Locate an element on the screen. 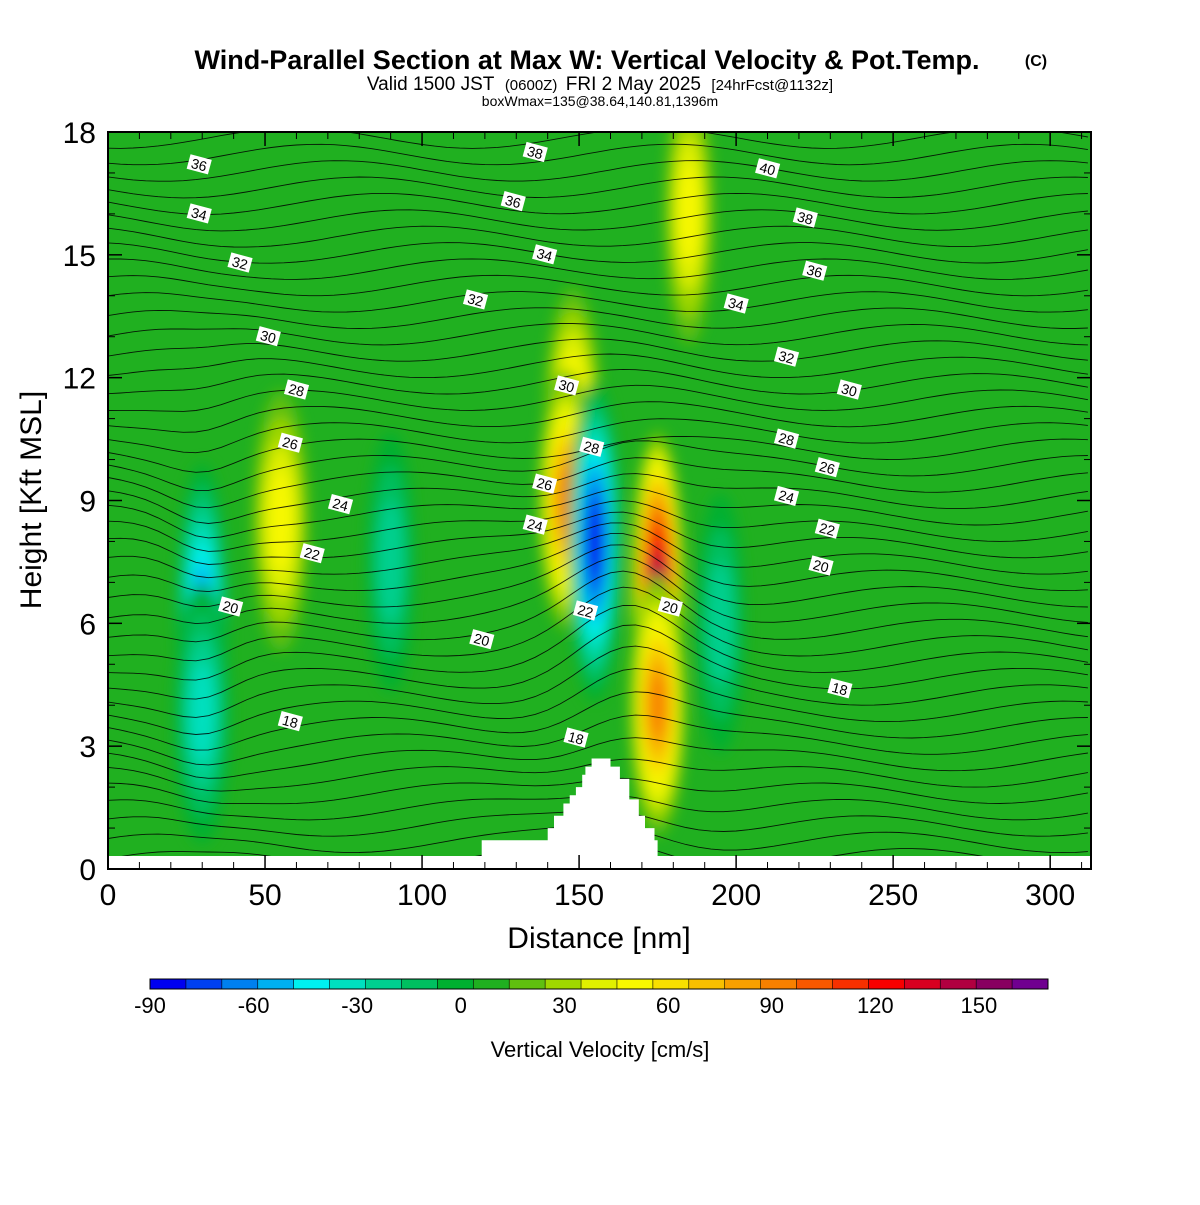 The width and height of the screenshot is (1200, 1205). contour-label-text: 40 is located at coordinates (767, 169).